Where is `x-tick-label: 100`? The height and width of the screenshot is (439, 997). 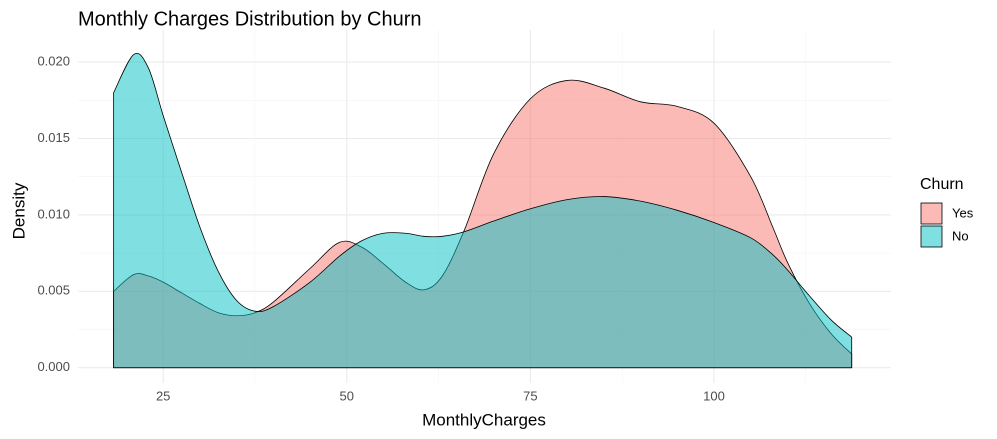 x-tick-label: 100 is located at coordinates (714, 395).